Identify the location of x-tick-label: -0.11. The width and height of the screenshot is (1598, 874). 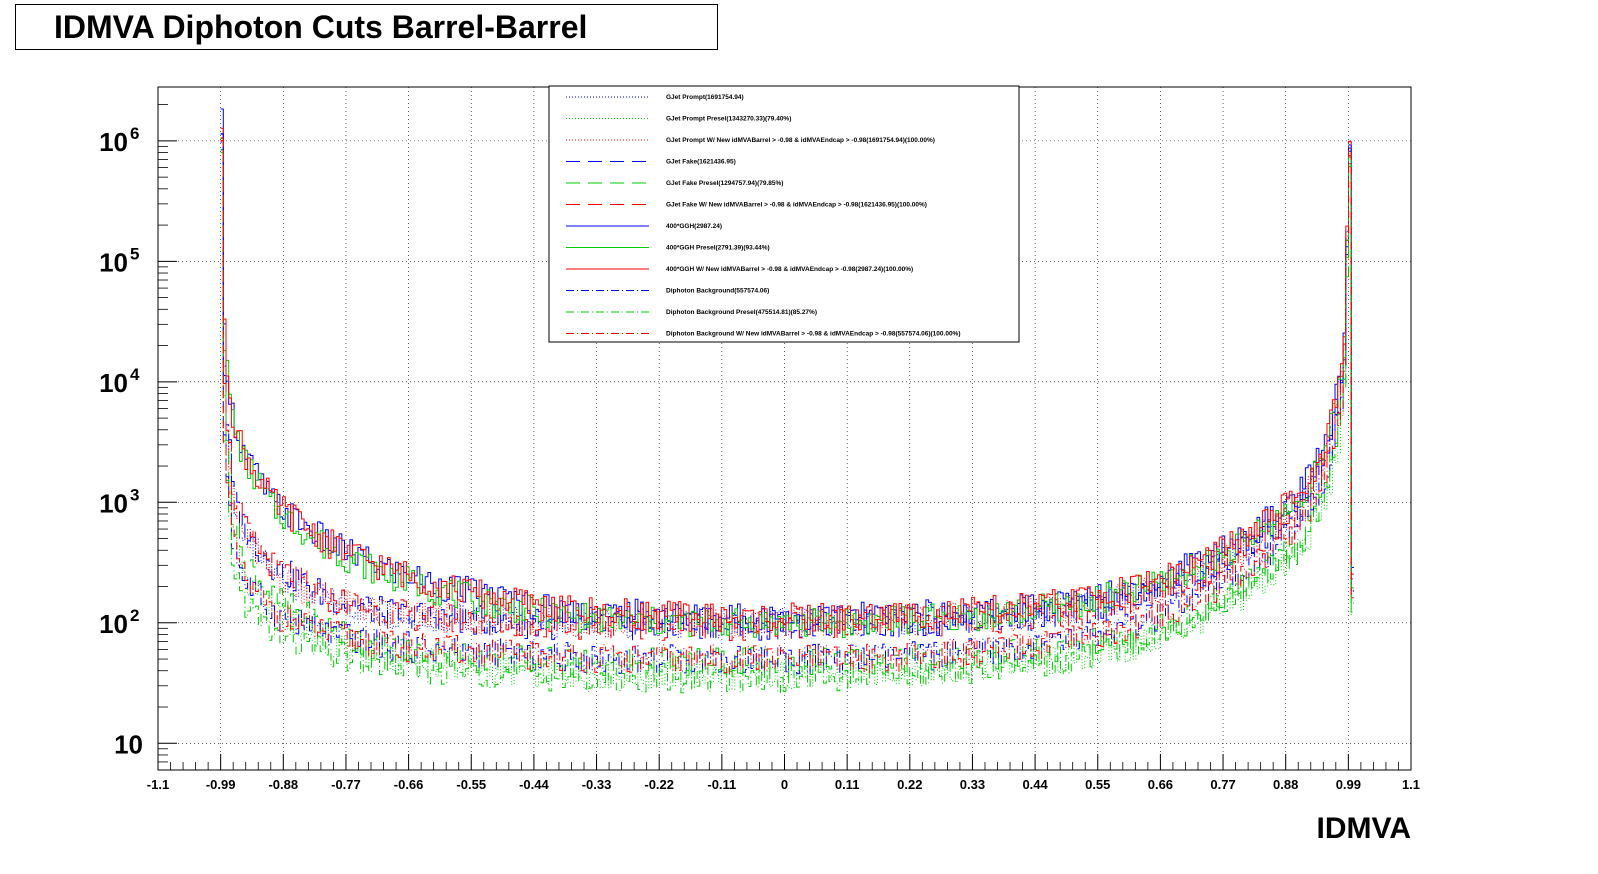
(721, 784).